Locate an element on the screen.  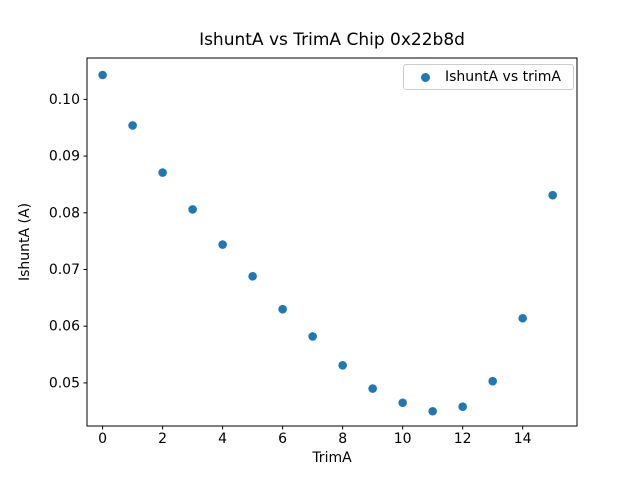
scatter-marker-icon is located at coordinates (425, 77).